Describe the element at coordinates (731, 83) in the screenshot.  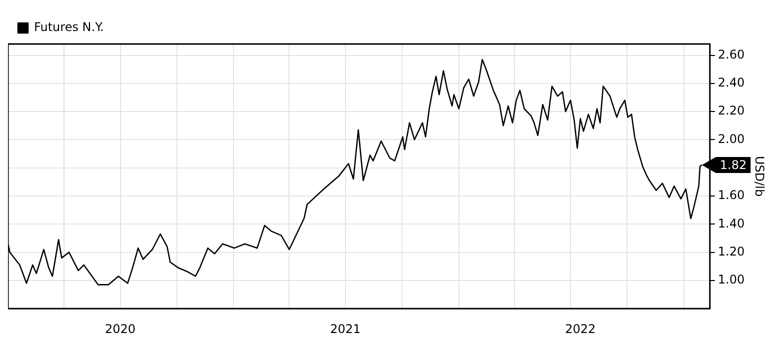
I see `y-tick-label: 2.40` at that location.